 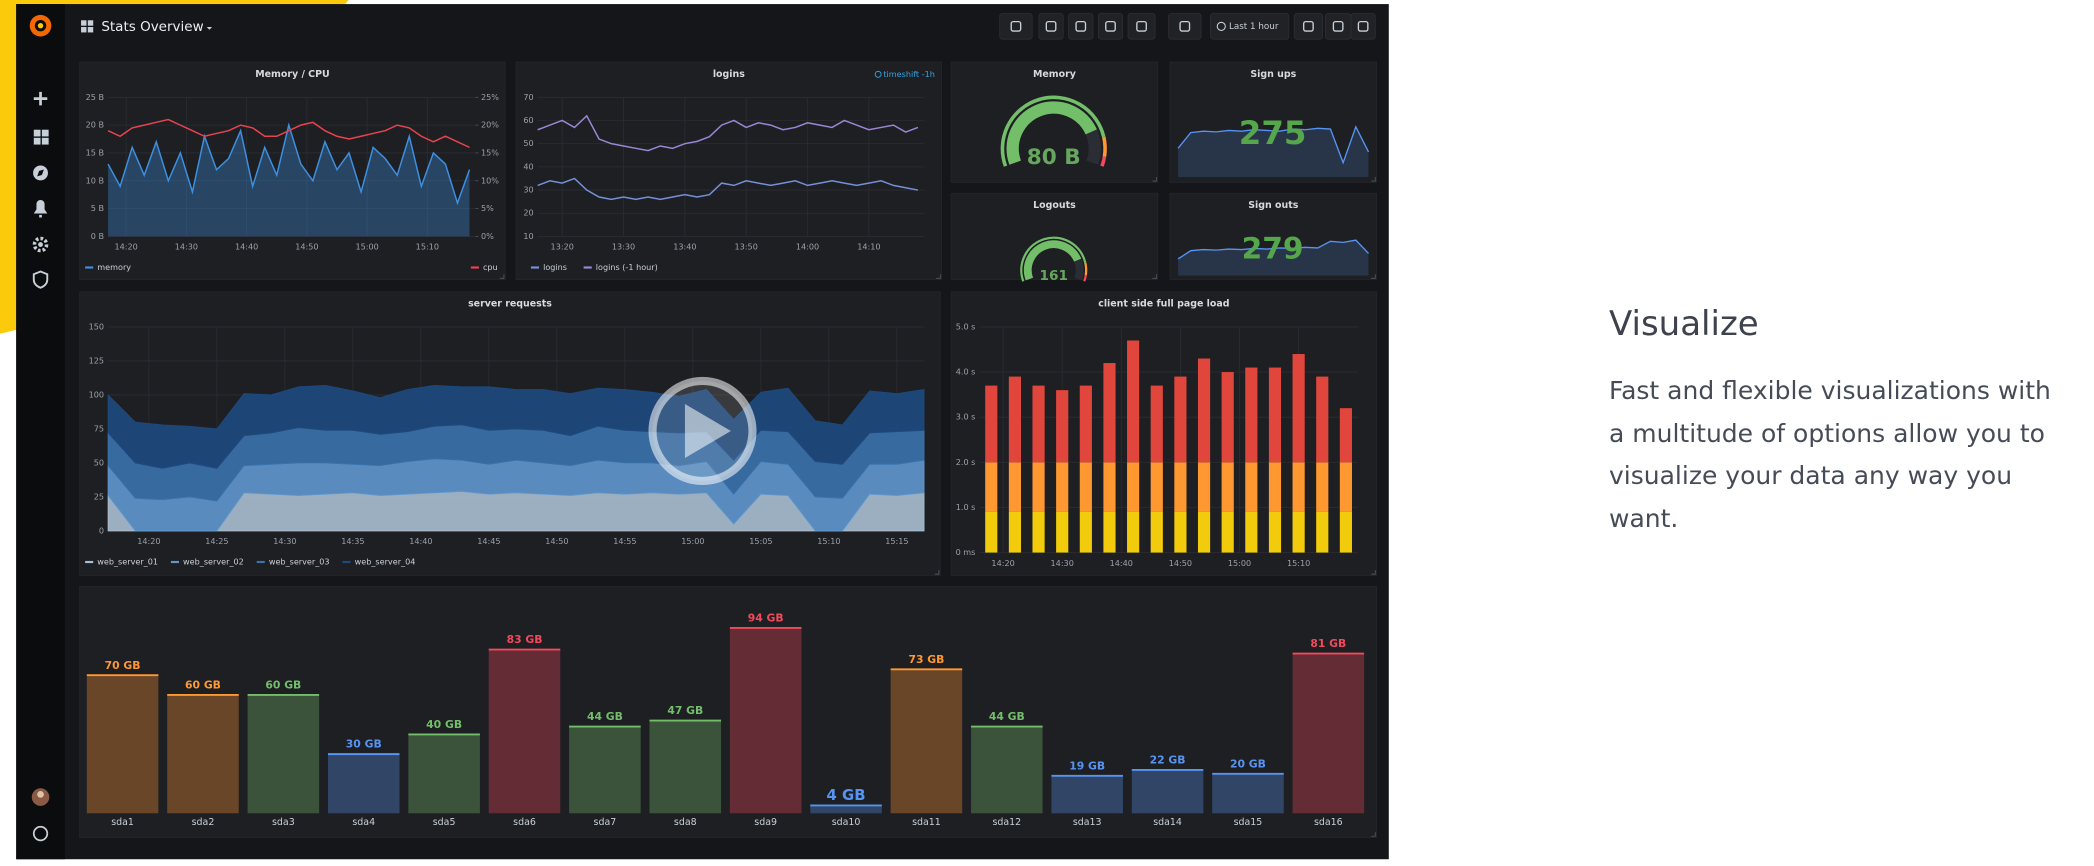 I want to click on dashboard-icon, so click(x=90, y=23).